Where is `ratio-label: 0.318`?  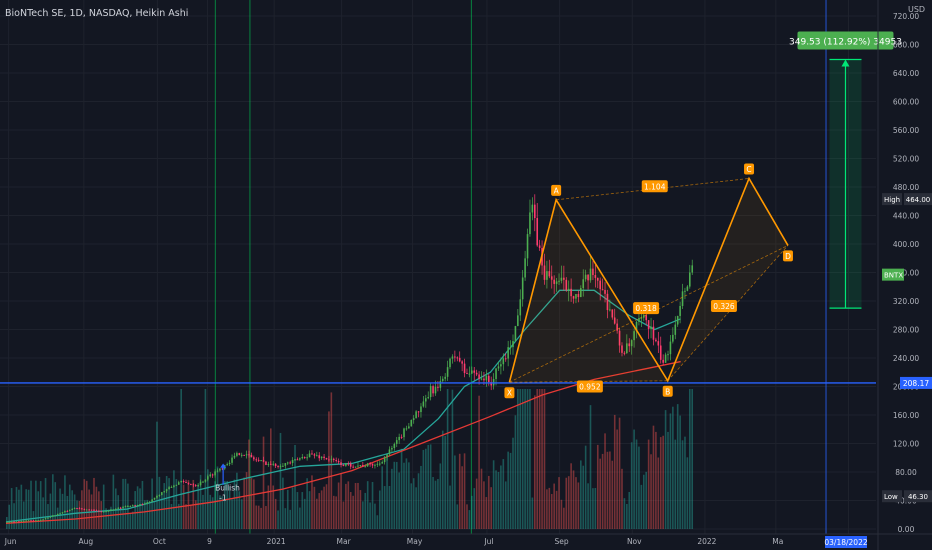
ratio-label: 0.318 is located at coordinates (646, 308).